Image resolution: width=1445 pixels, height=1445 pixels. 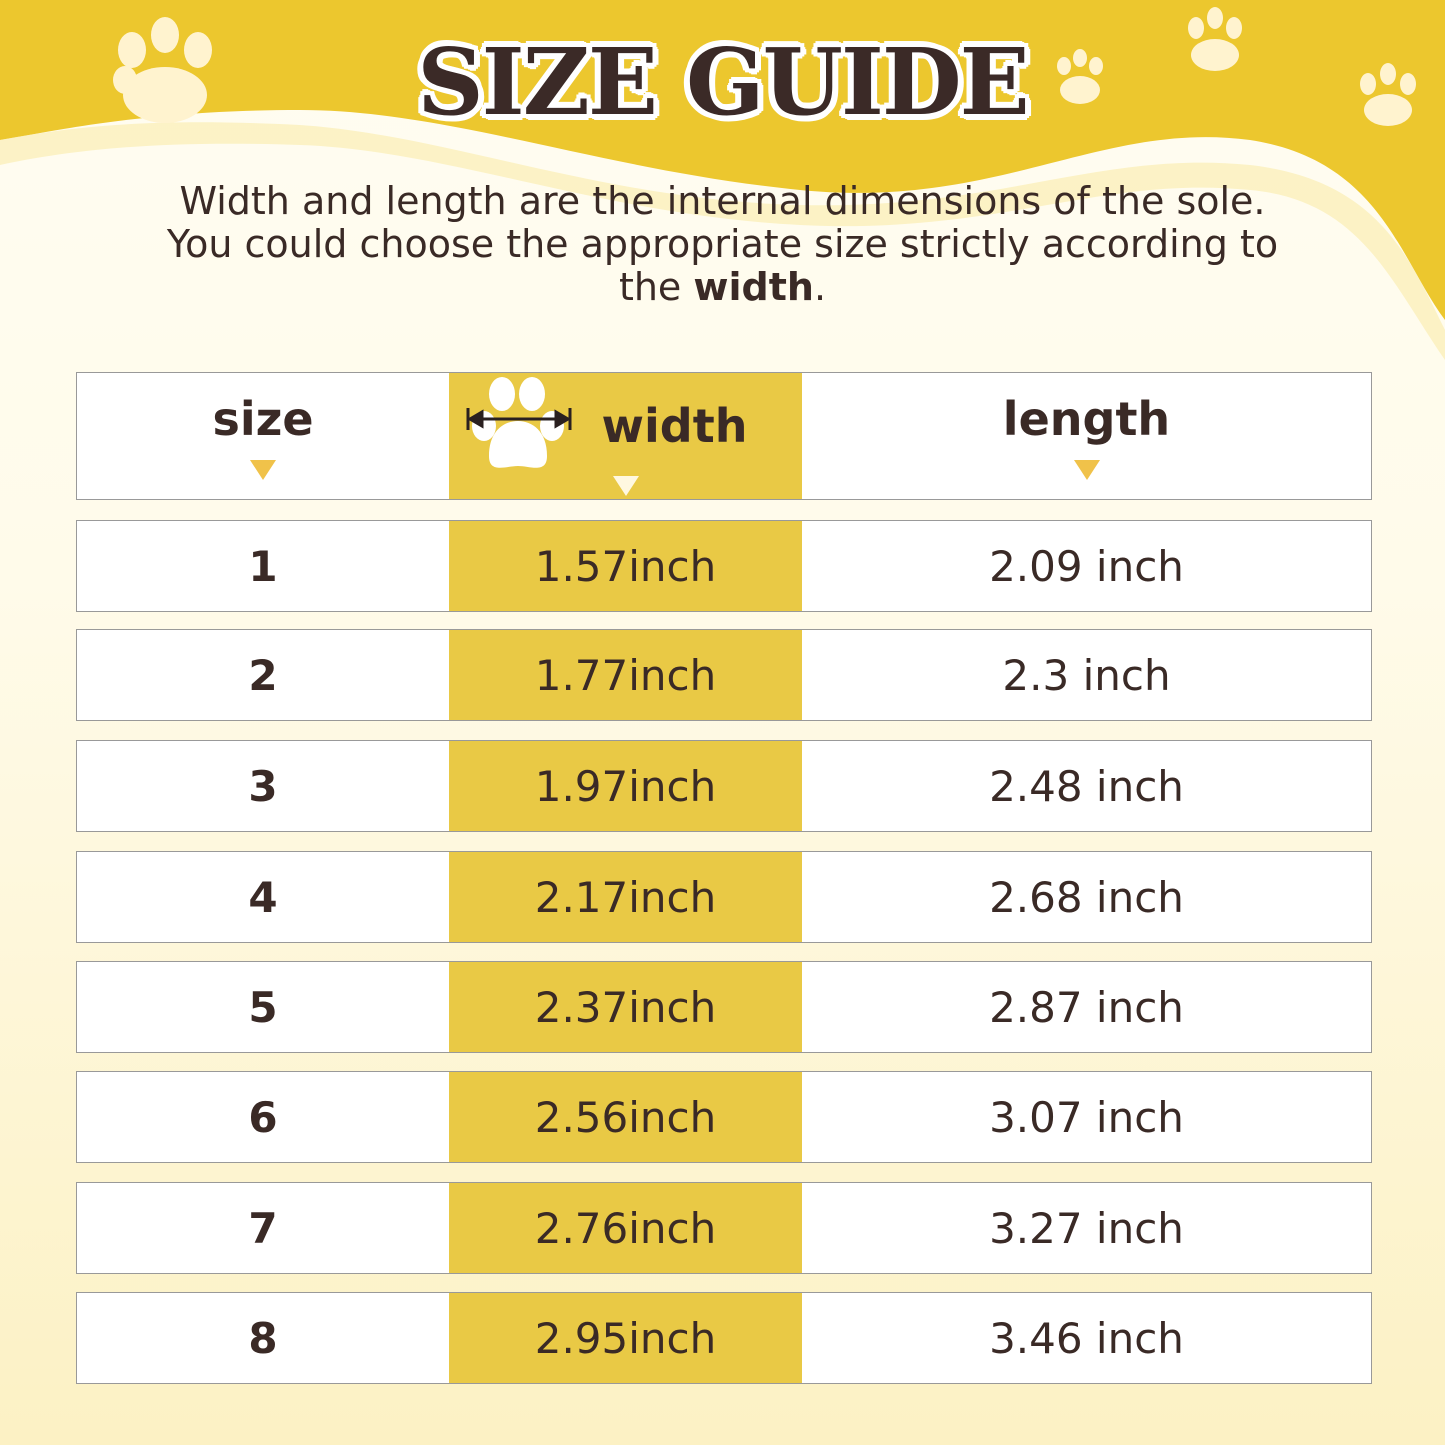 What do you see at coordinates (1086, 566) in the screenshot?
I see `length-cell: 2.09 inch` at bounding box center [1086, 566].